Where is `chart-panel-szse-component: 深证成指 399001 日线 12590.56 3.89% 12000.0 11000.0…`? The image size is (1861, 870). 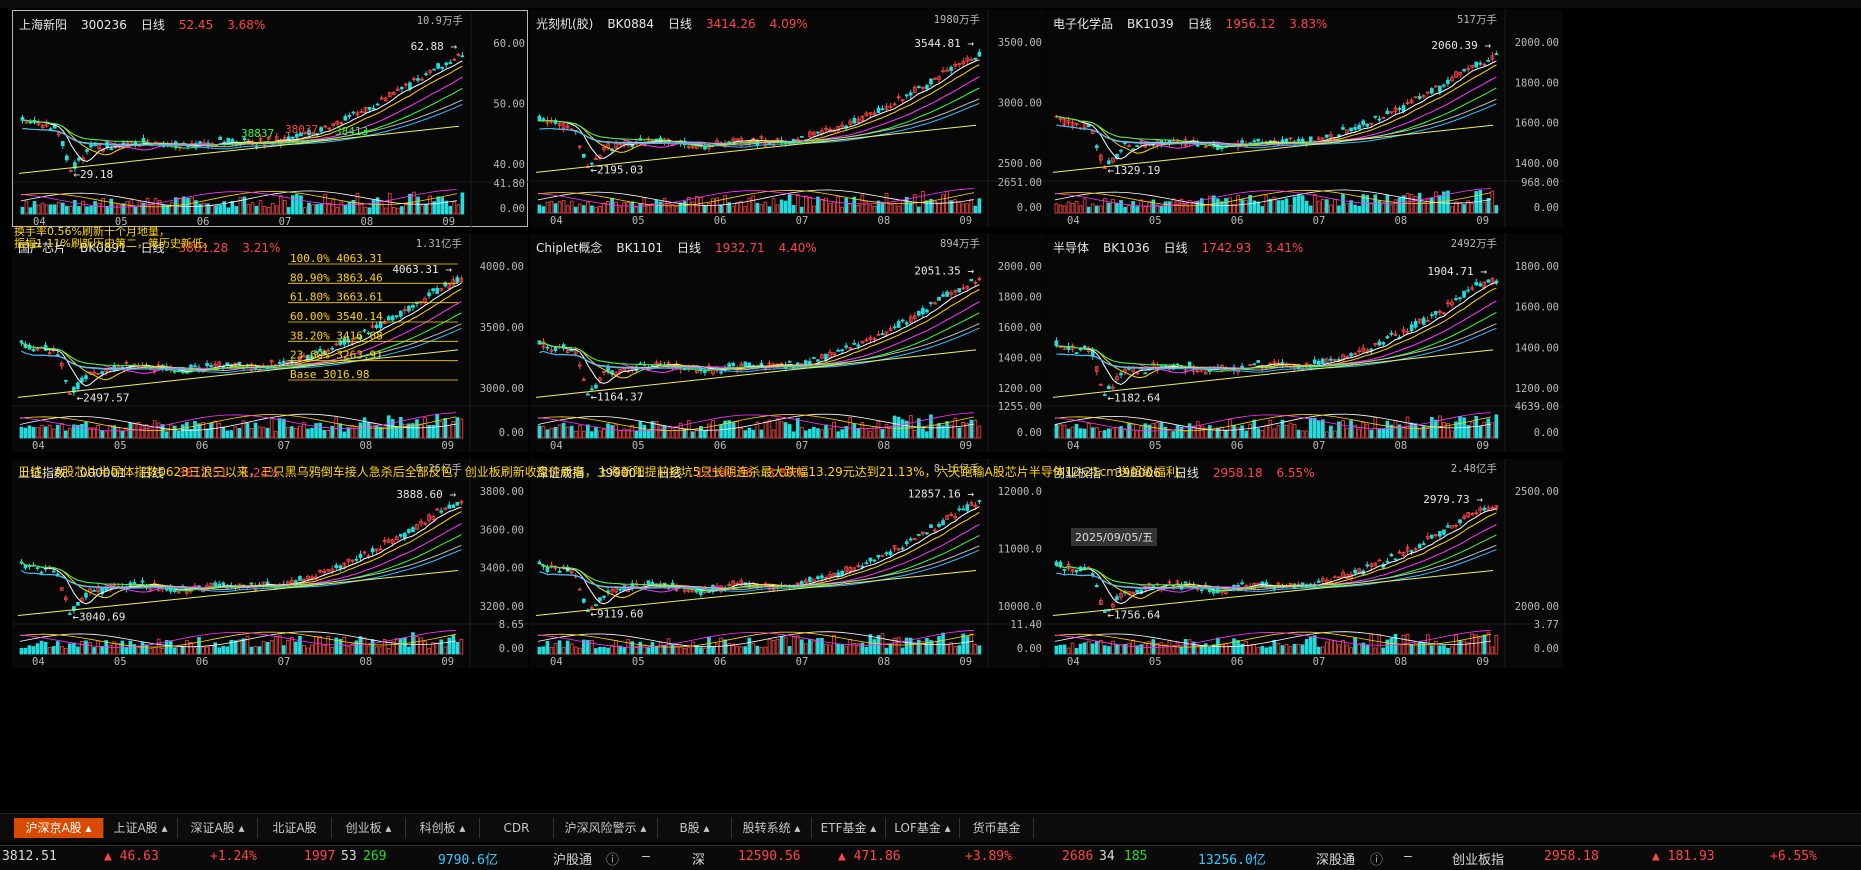
chart-panel-szse-component: 深证成指 399001 日线 12590.56 3.89% 12000.0 11000.0… is located at coordinates (788, 563).